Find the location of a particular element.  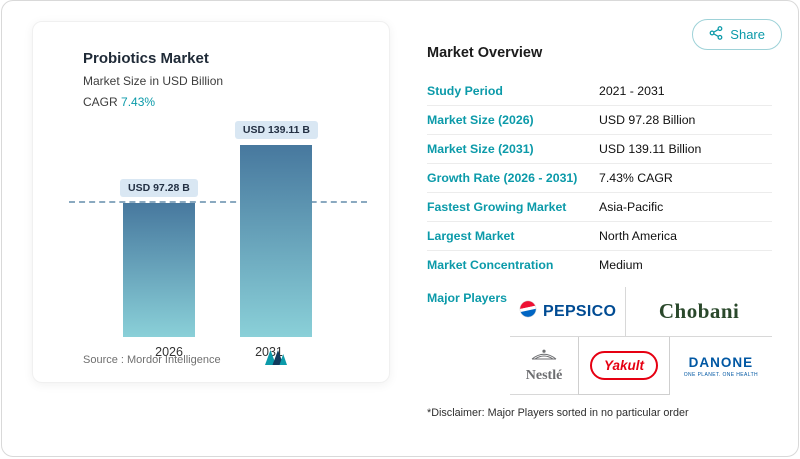

player-logo-pepsico: PEPSICO is located at coordinates (567, 311).